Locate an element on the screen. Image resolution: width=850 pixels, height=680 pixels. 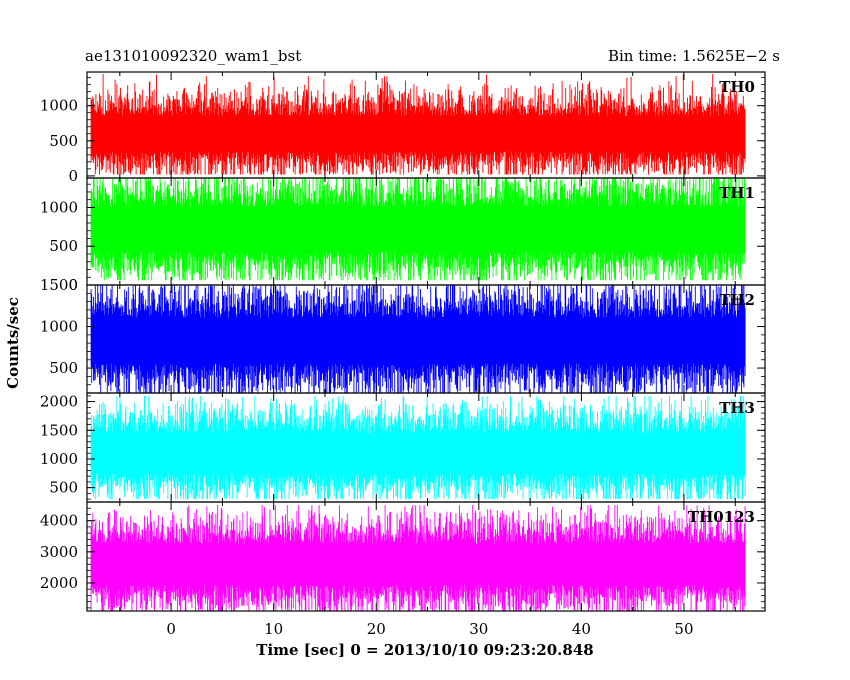
panel-th3: 500 1000 1500 2000 TH3 is located at coordinates (403, 447).